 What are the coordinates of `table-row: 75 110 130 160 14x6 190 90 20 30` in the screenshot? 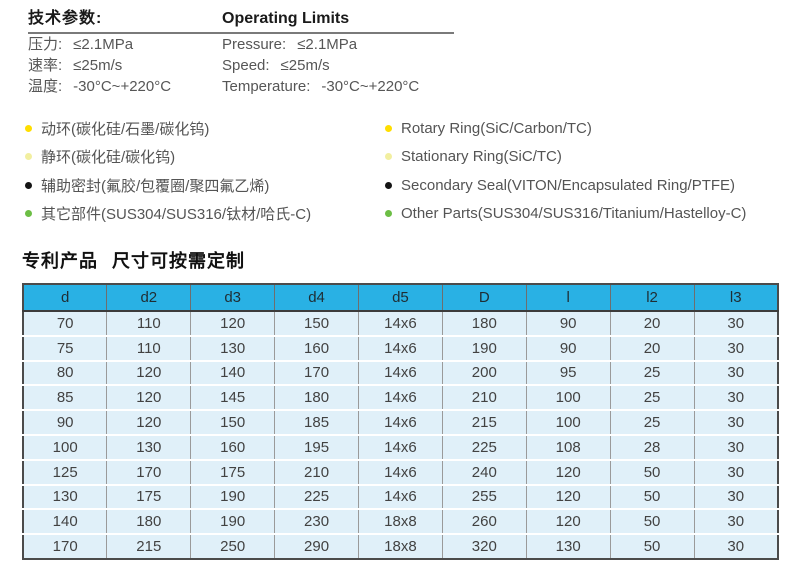 It's located at (400, 347).